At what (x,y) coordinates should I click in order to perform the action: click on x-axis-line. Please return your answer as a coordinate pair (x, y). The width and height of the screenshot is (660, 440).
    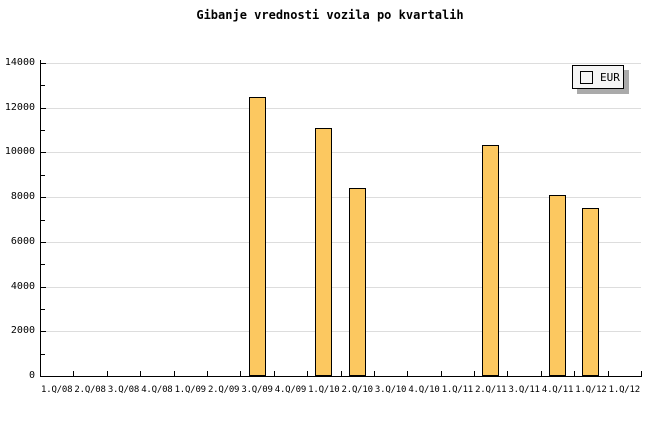
    Looking at the image, I should click on (341, 376).